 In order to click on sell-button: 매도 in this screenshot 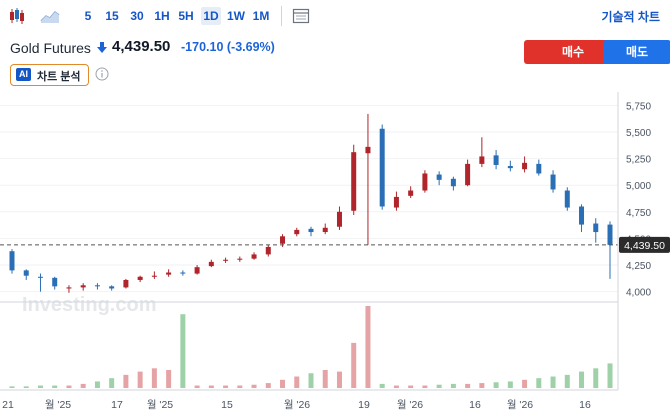, I will do `click(636, 52)`.